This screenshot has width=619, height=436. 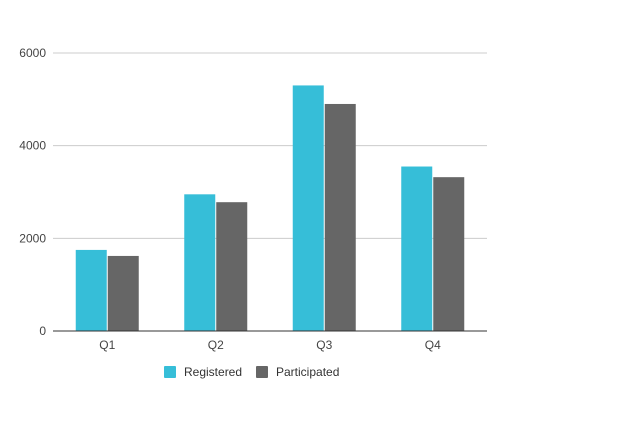 What do you see at coordinates (449, 254) in the screenshot?
I see `bar-participated-q4` at bounding box center [449, 254].